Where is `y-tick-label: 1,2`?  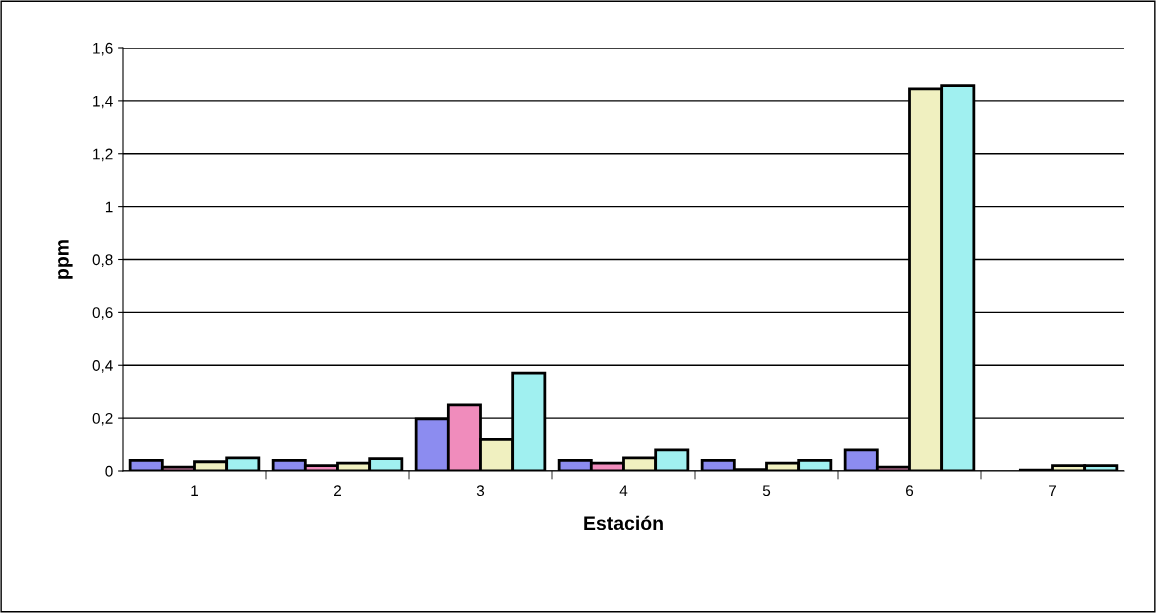 y-tick-label: 1,2 is located at coordinates (103, 155).